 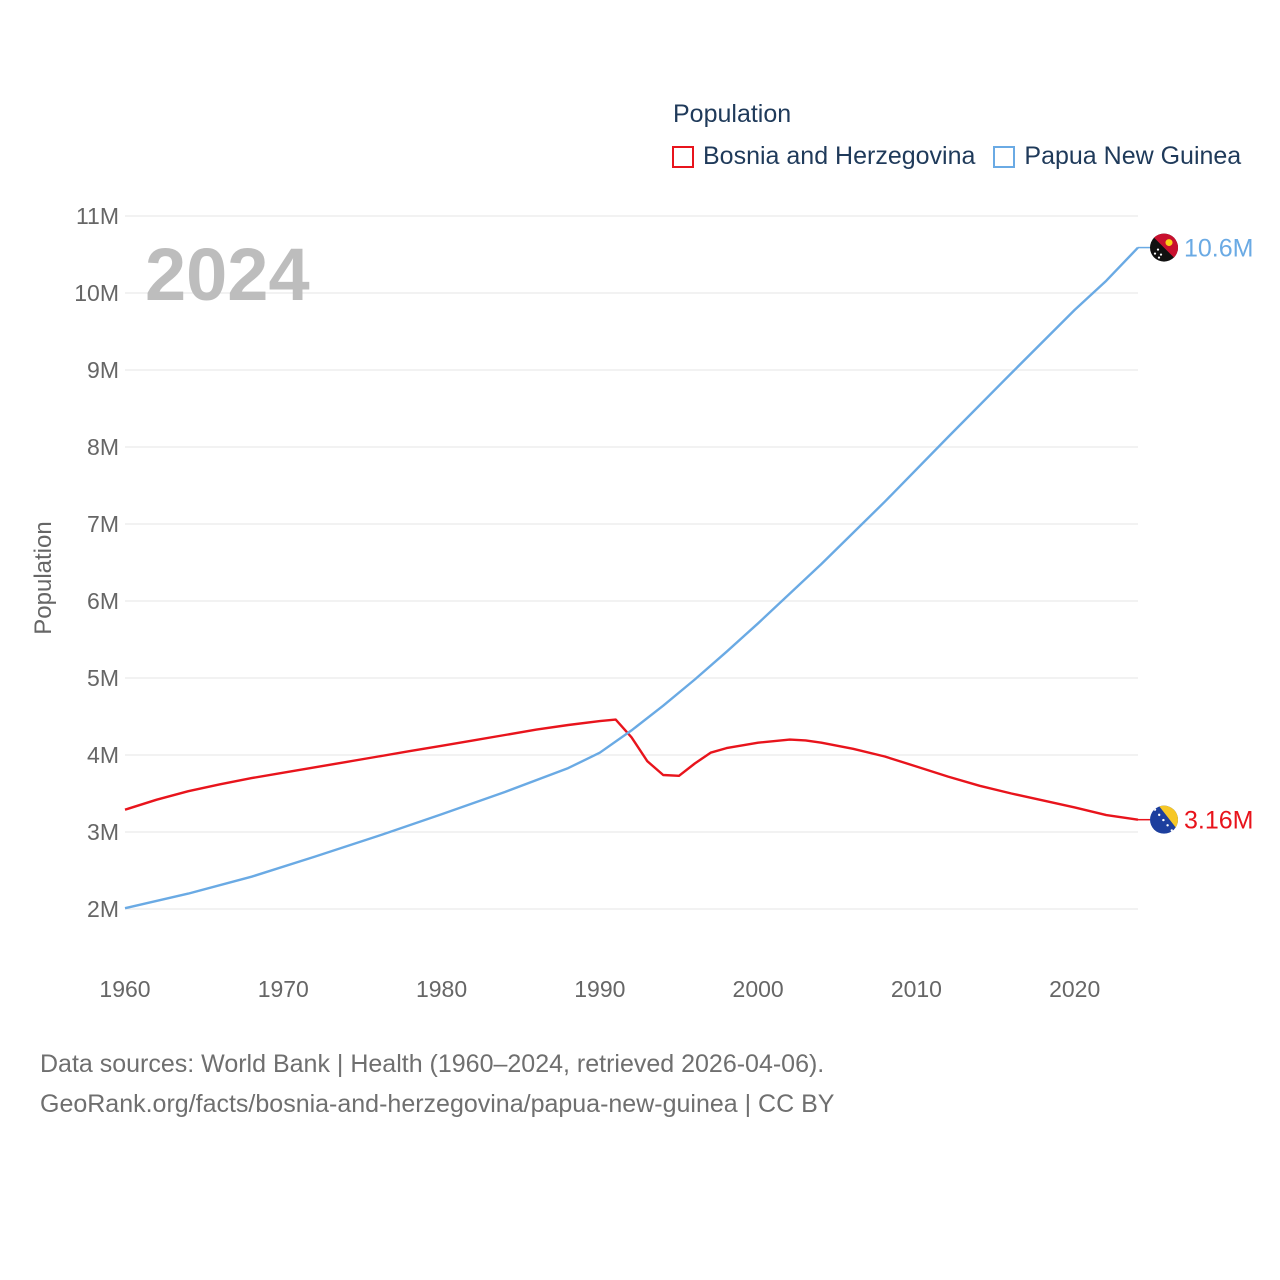 I want to click on end-value-label-papua-new-guinea: 10.6M, so click(x=1218, y=249).